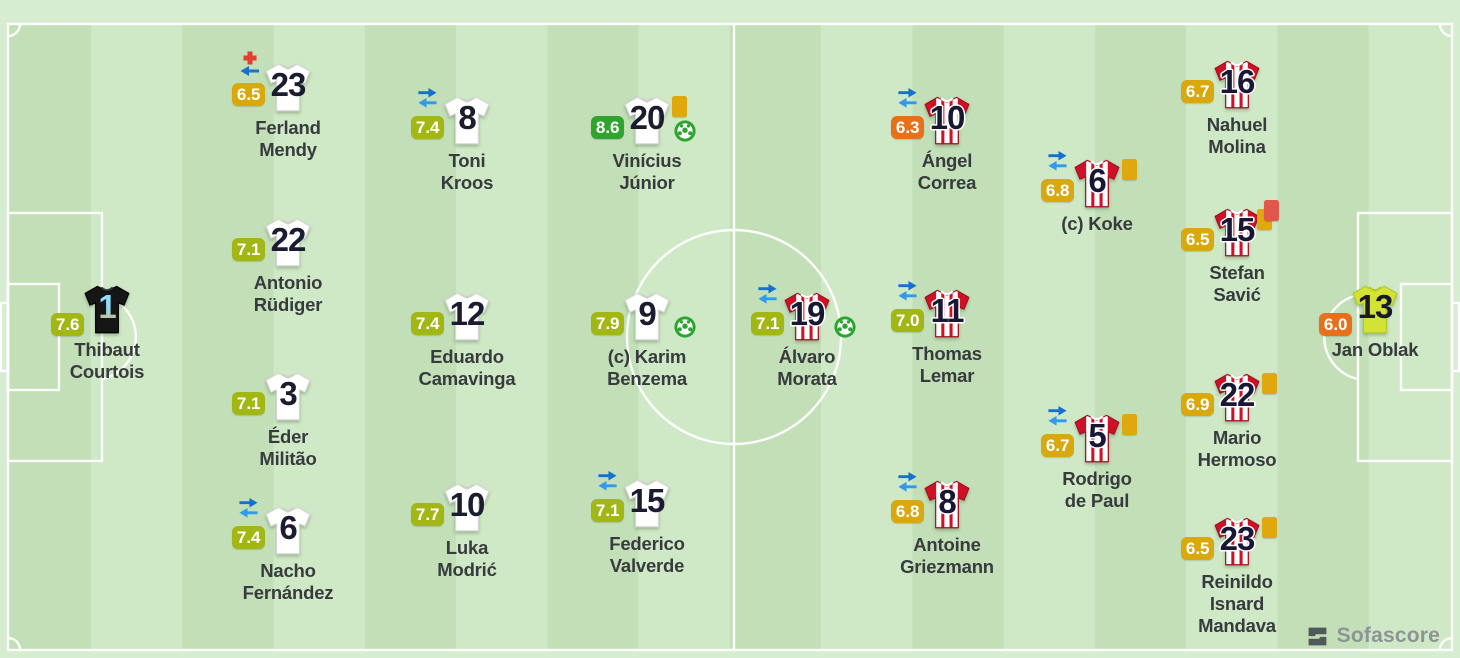 Image resolution: width=1460 pixels, height=658 pixels. Describe the element at coordinates (107, 349) in the screenshot. I see `player-name-line: Thibaut` at that location.